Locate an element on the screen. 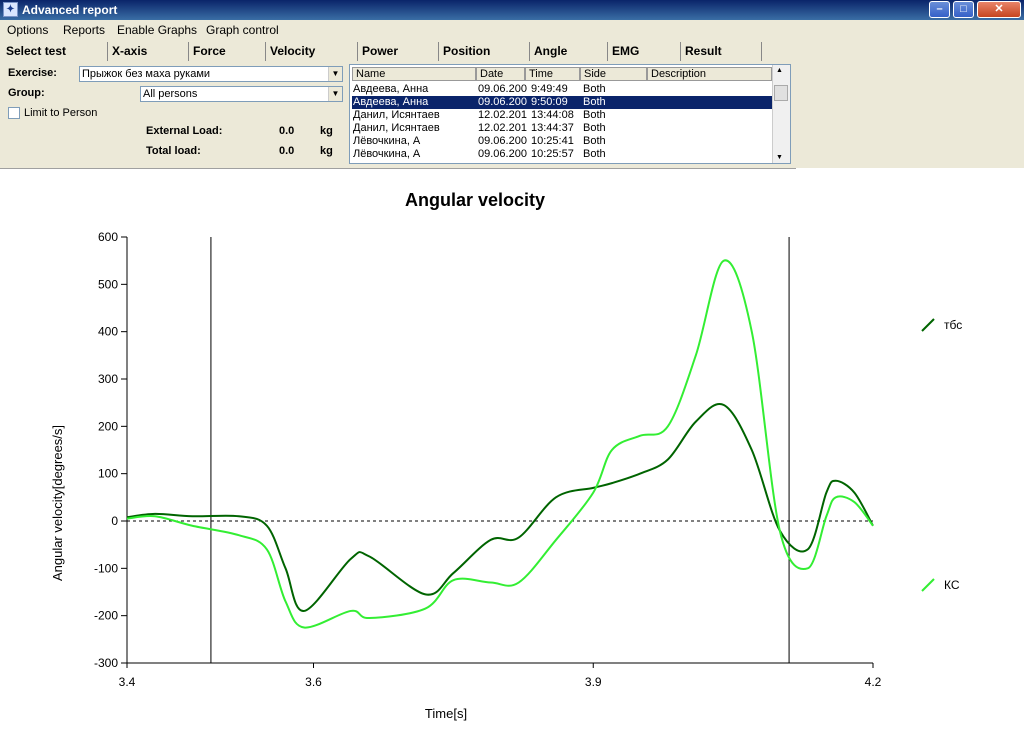  limit-to-person-checkbox is located at coordinates (14, 113).